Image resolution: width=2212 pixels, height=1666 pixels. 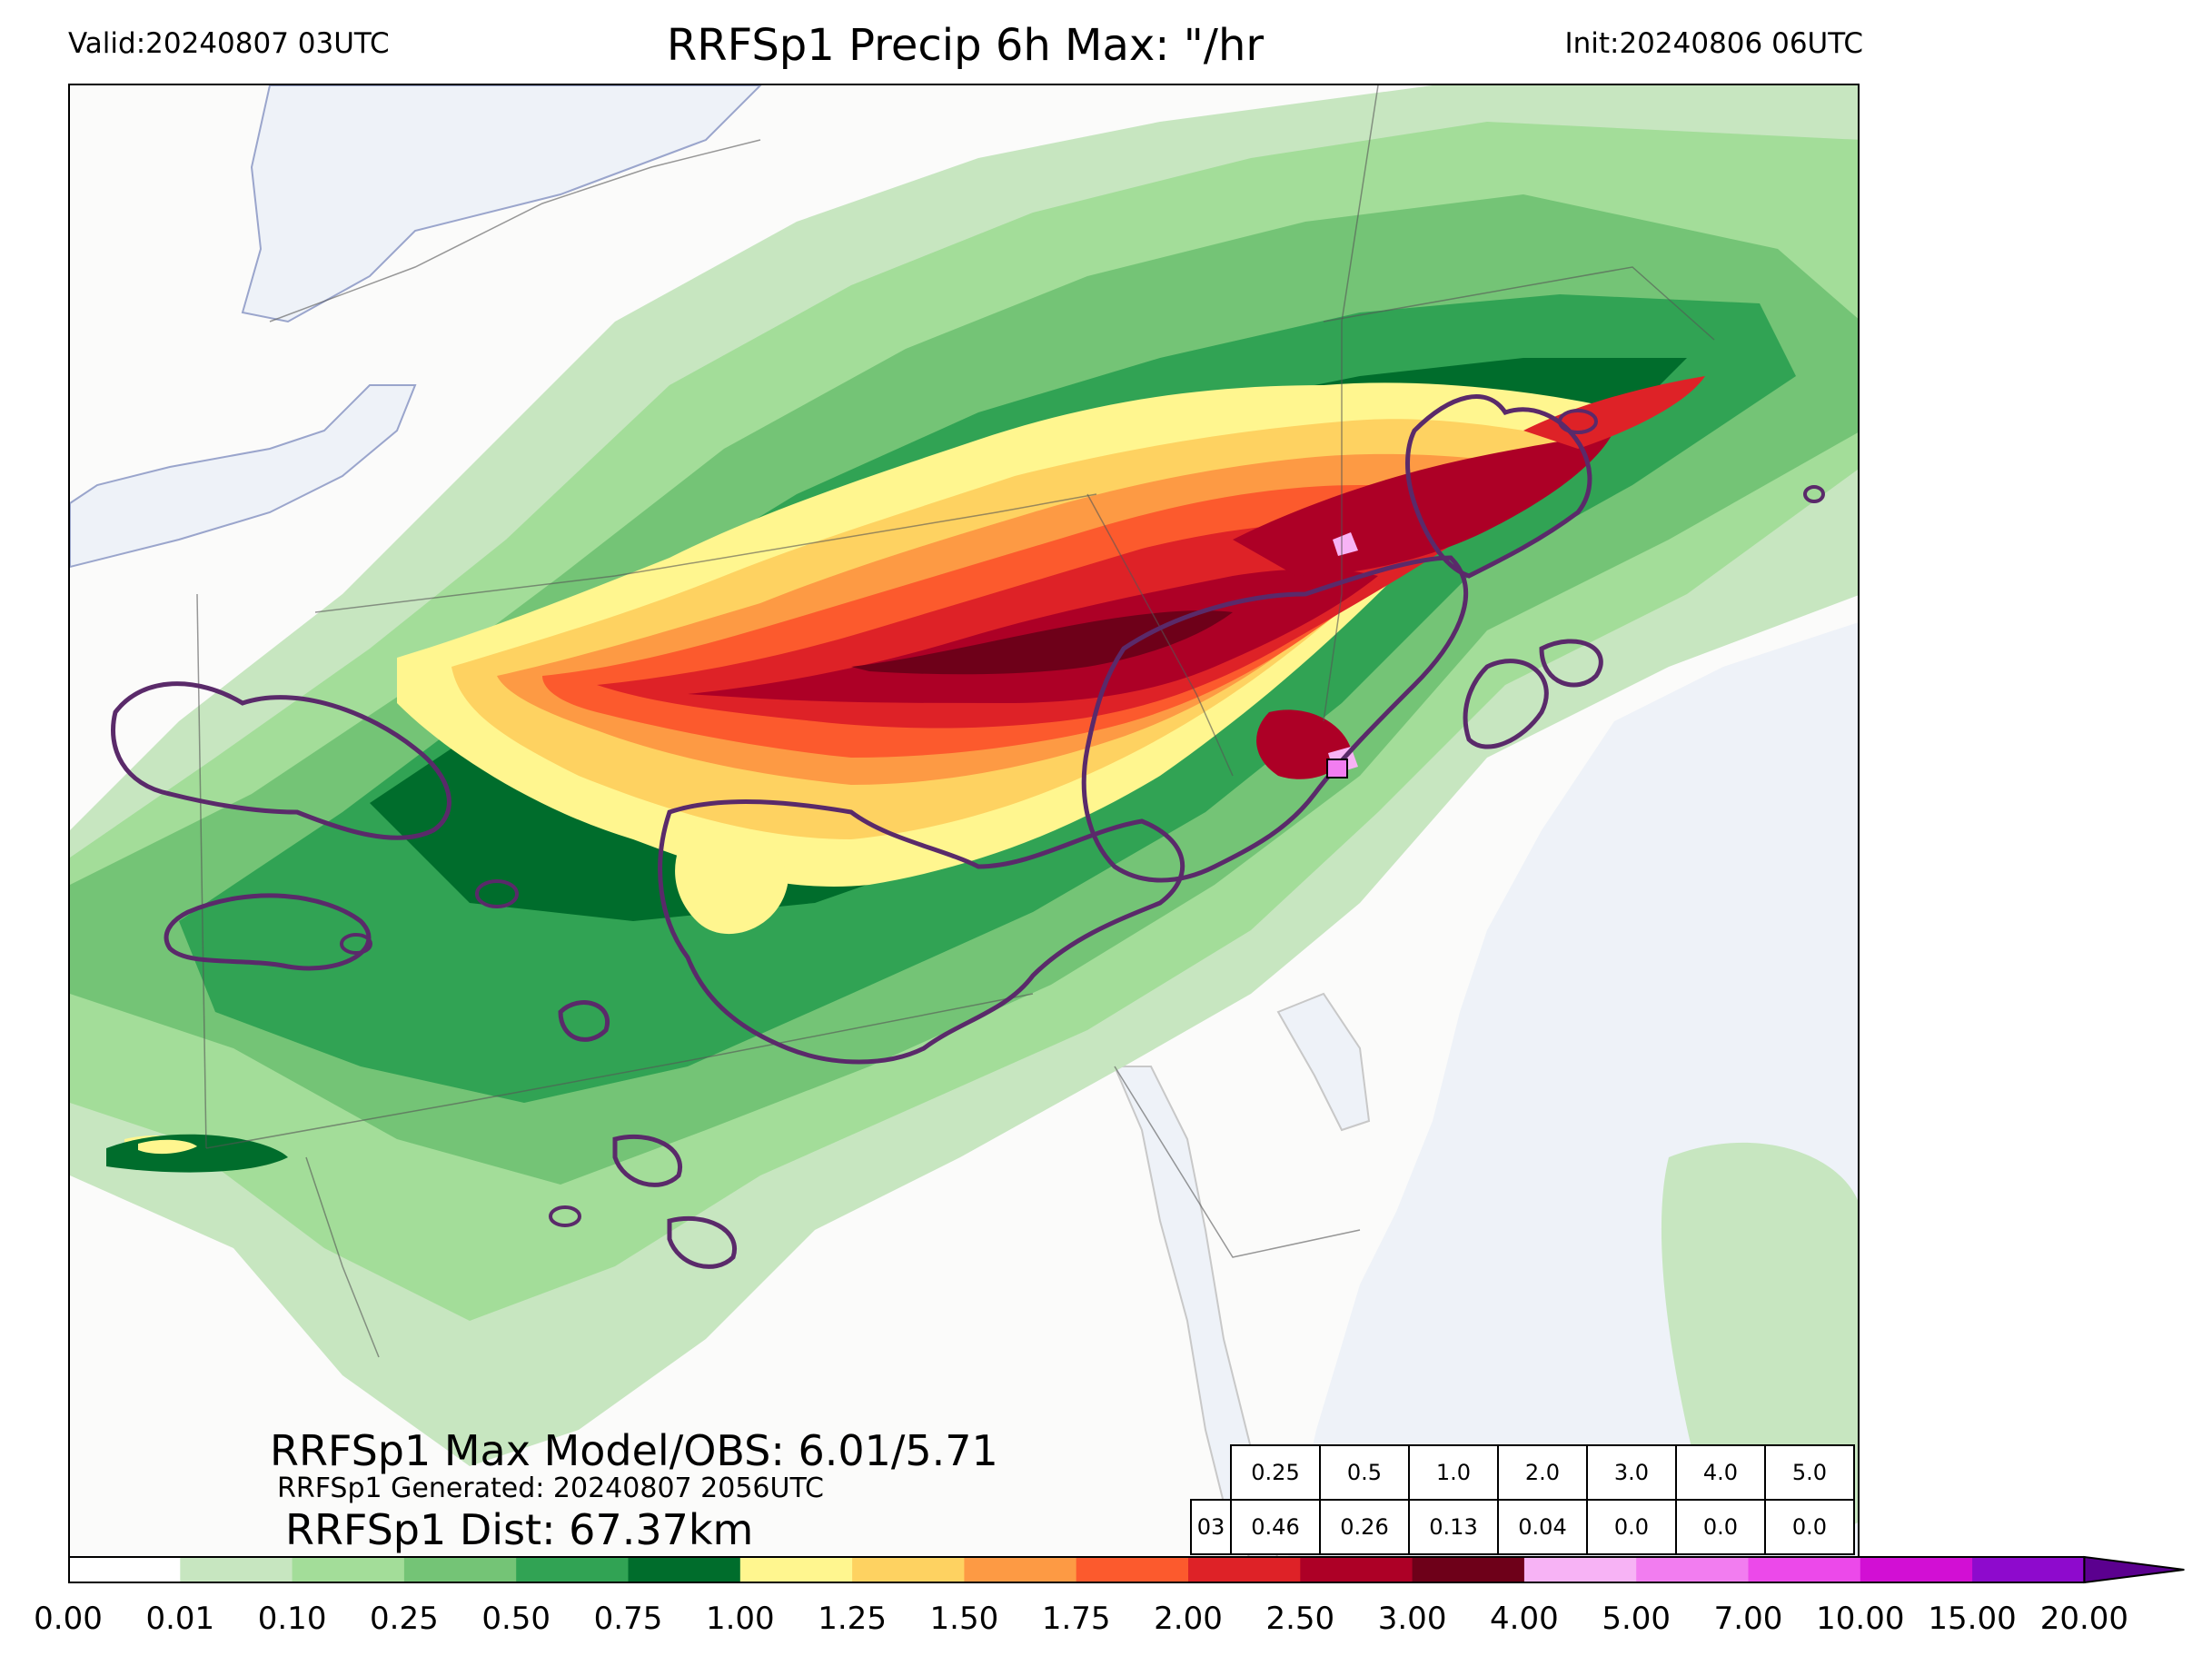 What do you see at coordinates (1323, 1062) in the screenshot?
I see `delaware-bay` at bounding box center [1323, 1062].